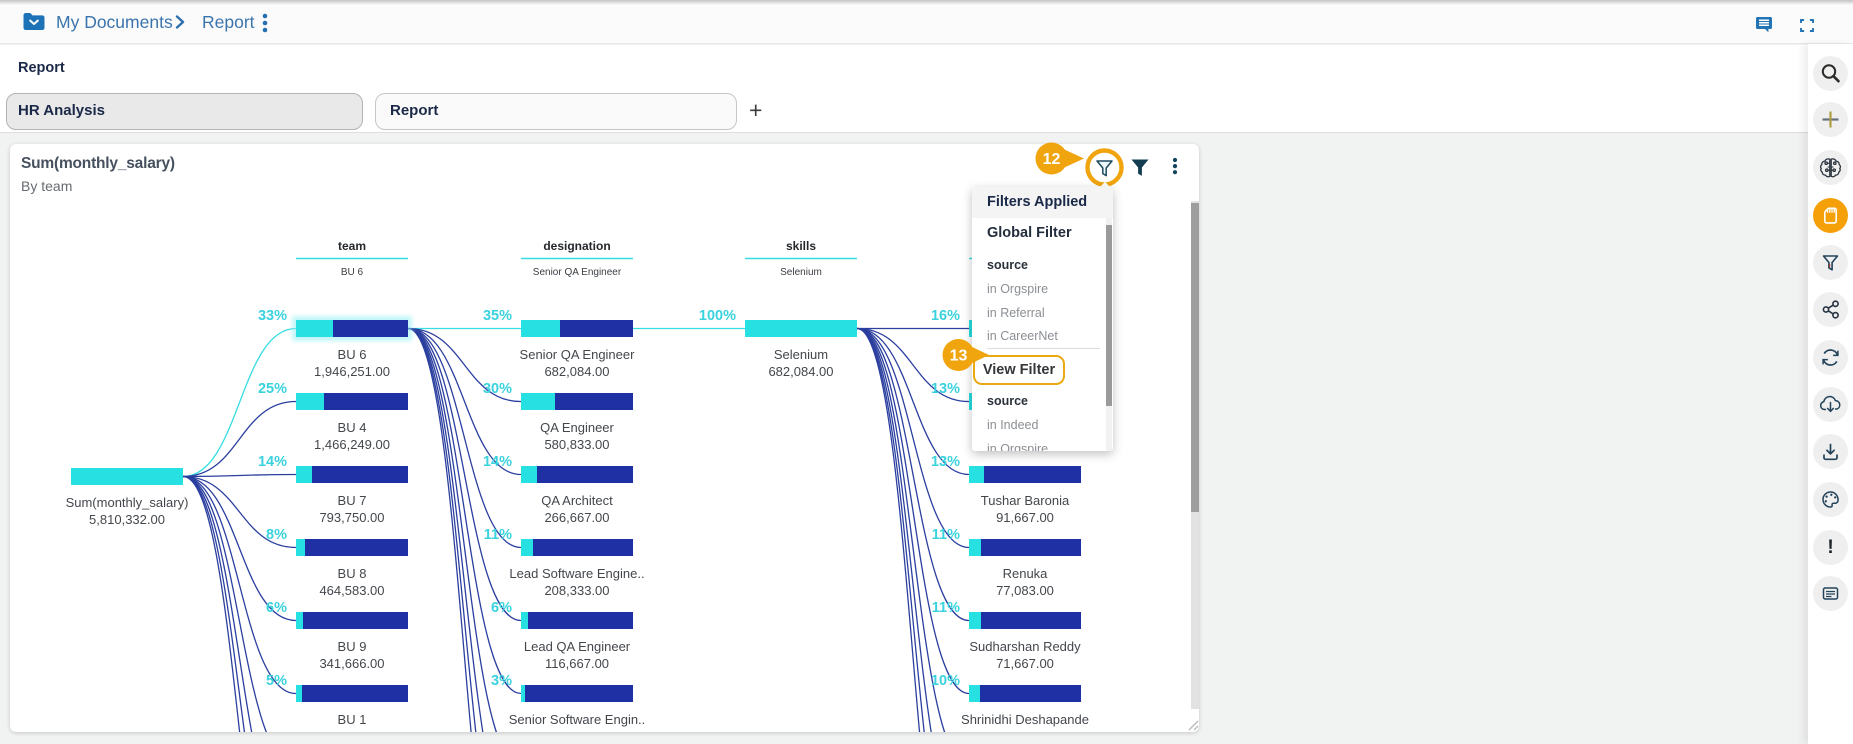 This screenshot has height=744, width=1853. I want to click on svg-text: Lead Software Engine.., so click(576, 573).